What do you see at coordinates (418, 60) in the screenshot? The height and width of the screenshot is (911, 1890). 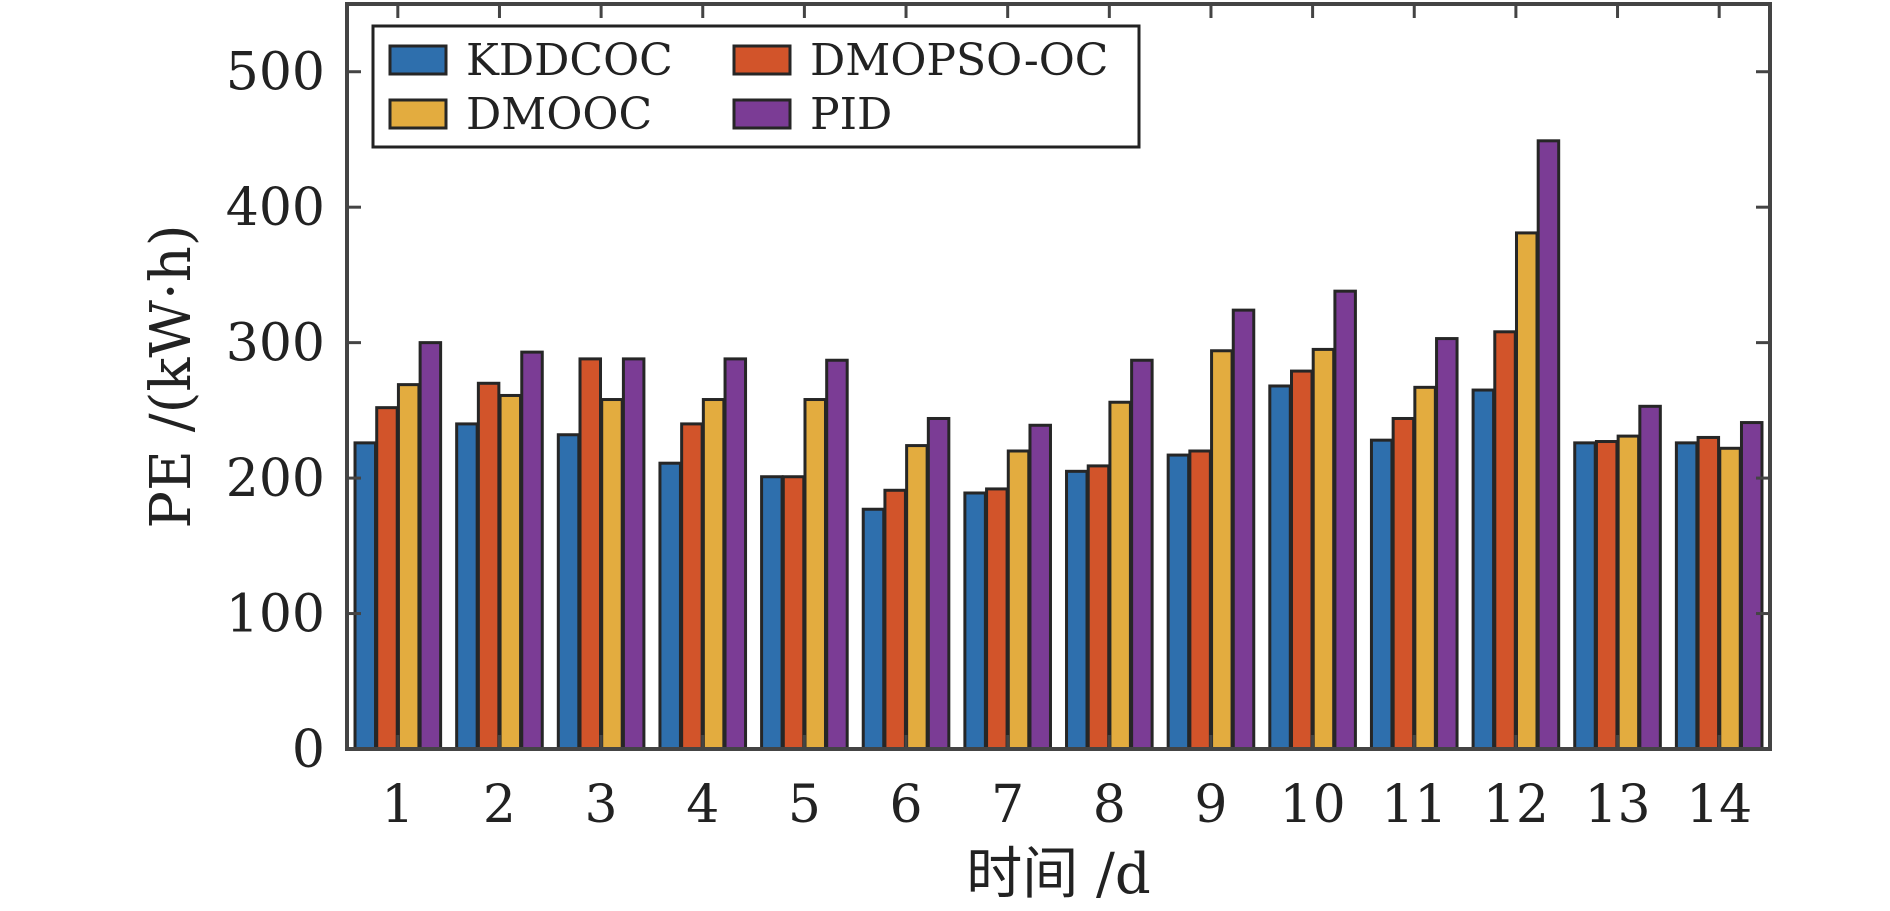 I see `legend-swatch-kddcoc` at bounding box center [418, 60].